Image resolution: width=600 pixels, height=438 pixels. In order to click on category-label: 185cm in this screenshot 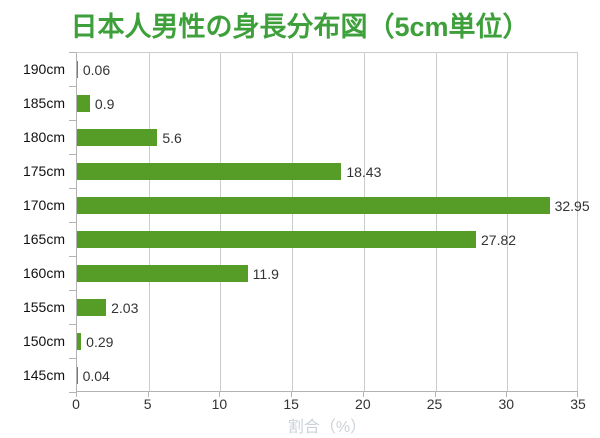, I will do `click(43, 103)`.